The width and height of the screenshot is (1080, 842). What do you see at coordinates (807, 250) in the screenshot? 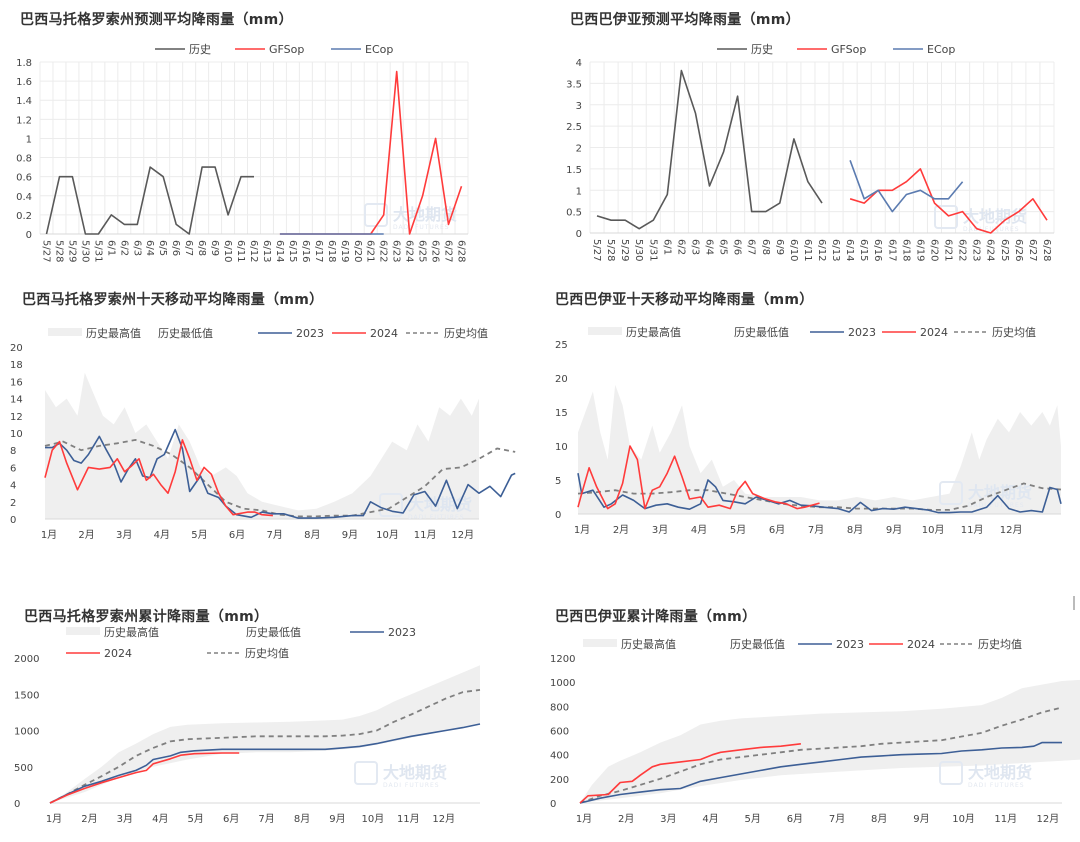
I see `x-tick-label: 6/11` at bounding box center [807, 250].